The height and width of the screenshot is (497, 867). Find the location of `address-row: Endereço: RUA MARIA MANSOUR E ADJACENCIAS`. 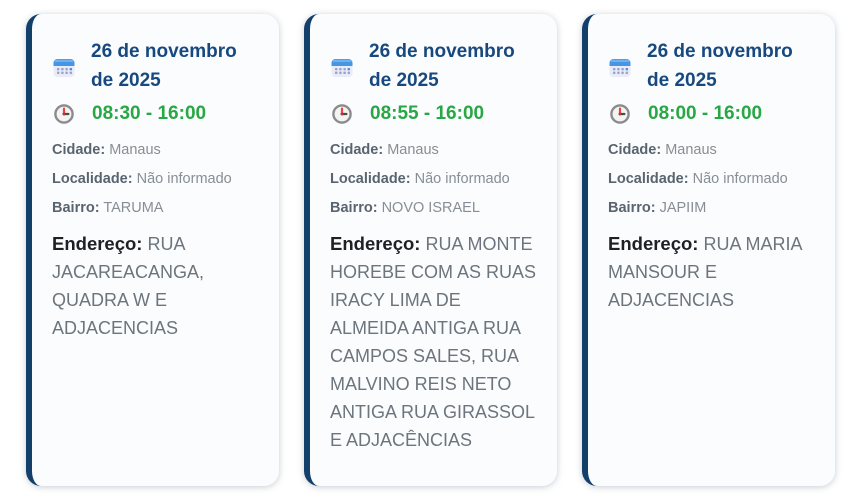

address-row: Endereço: RUA MARIA MANSOUR E ADJACENCIAS is located at coordinates (711, 272).